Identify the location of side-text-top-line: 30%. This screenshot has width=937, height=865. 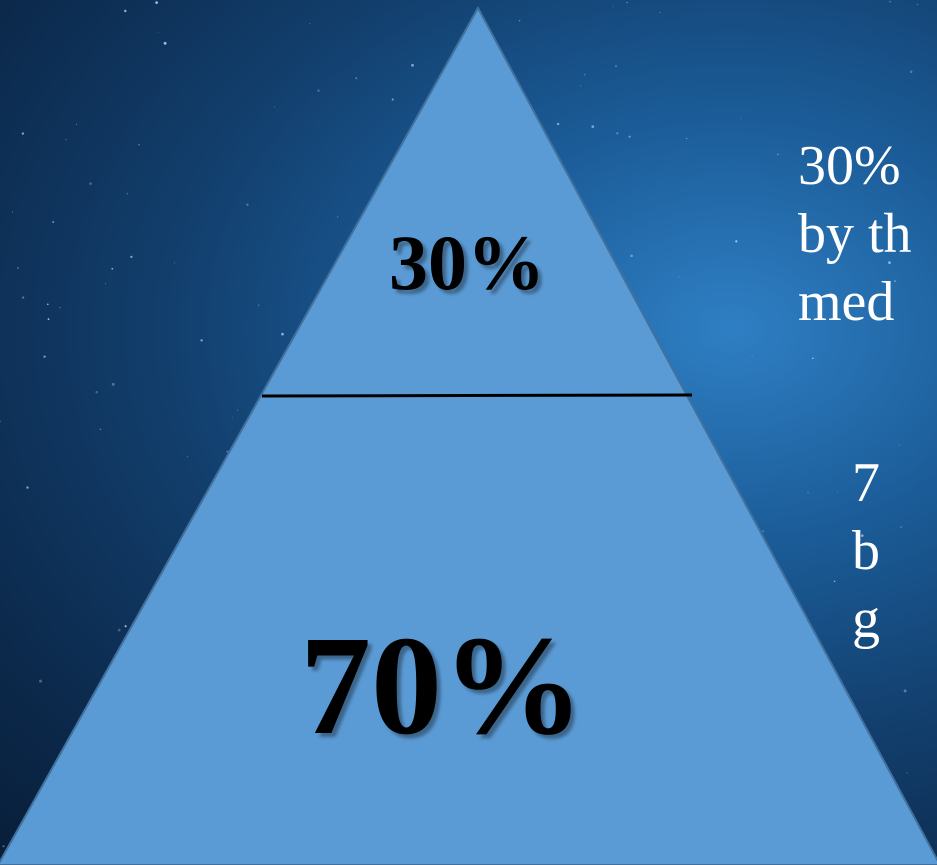
(849, 166).